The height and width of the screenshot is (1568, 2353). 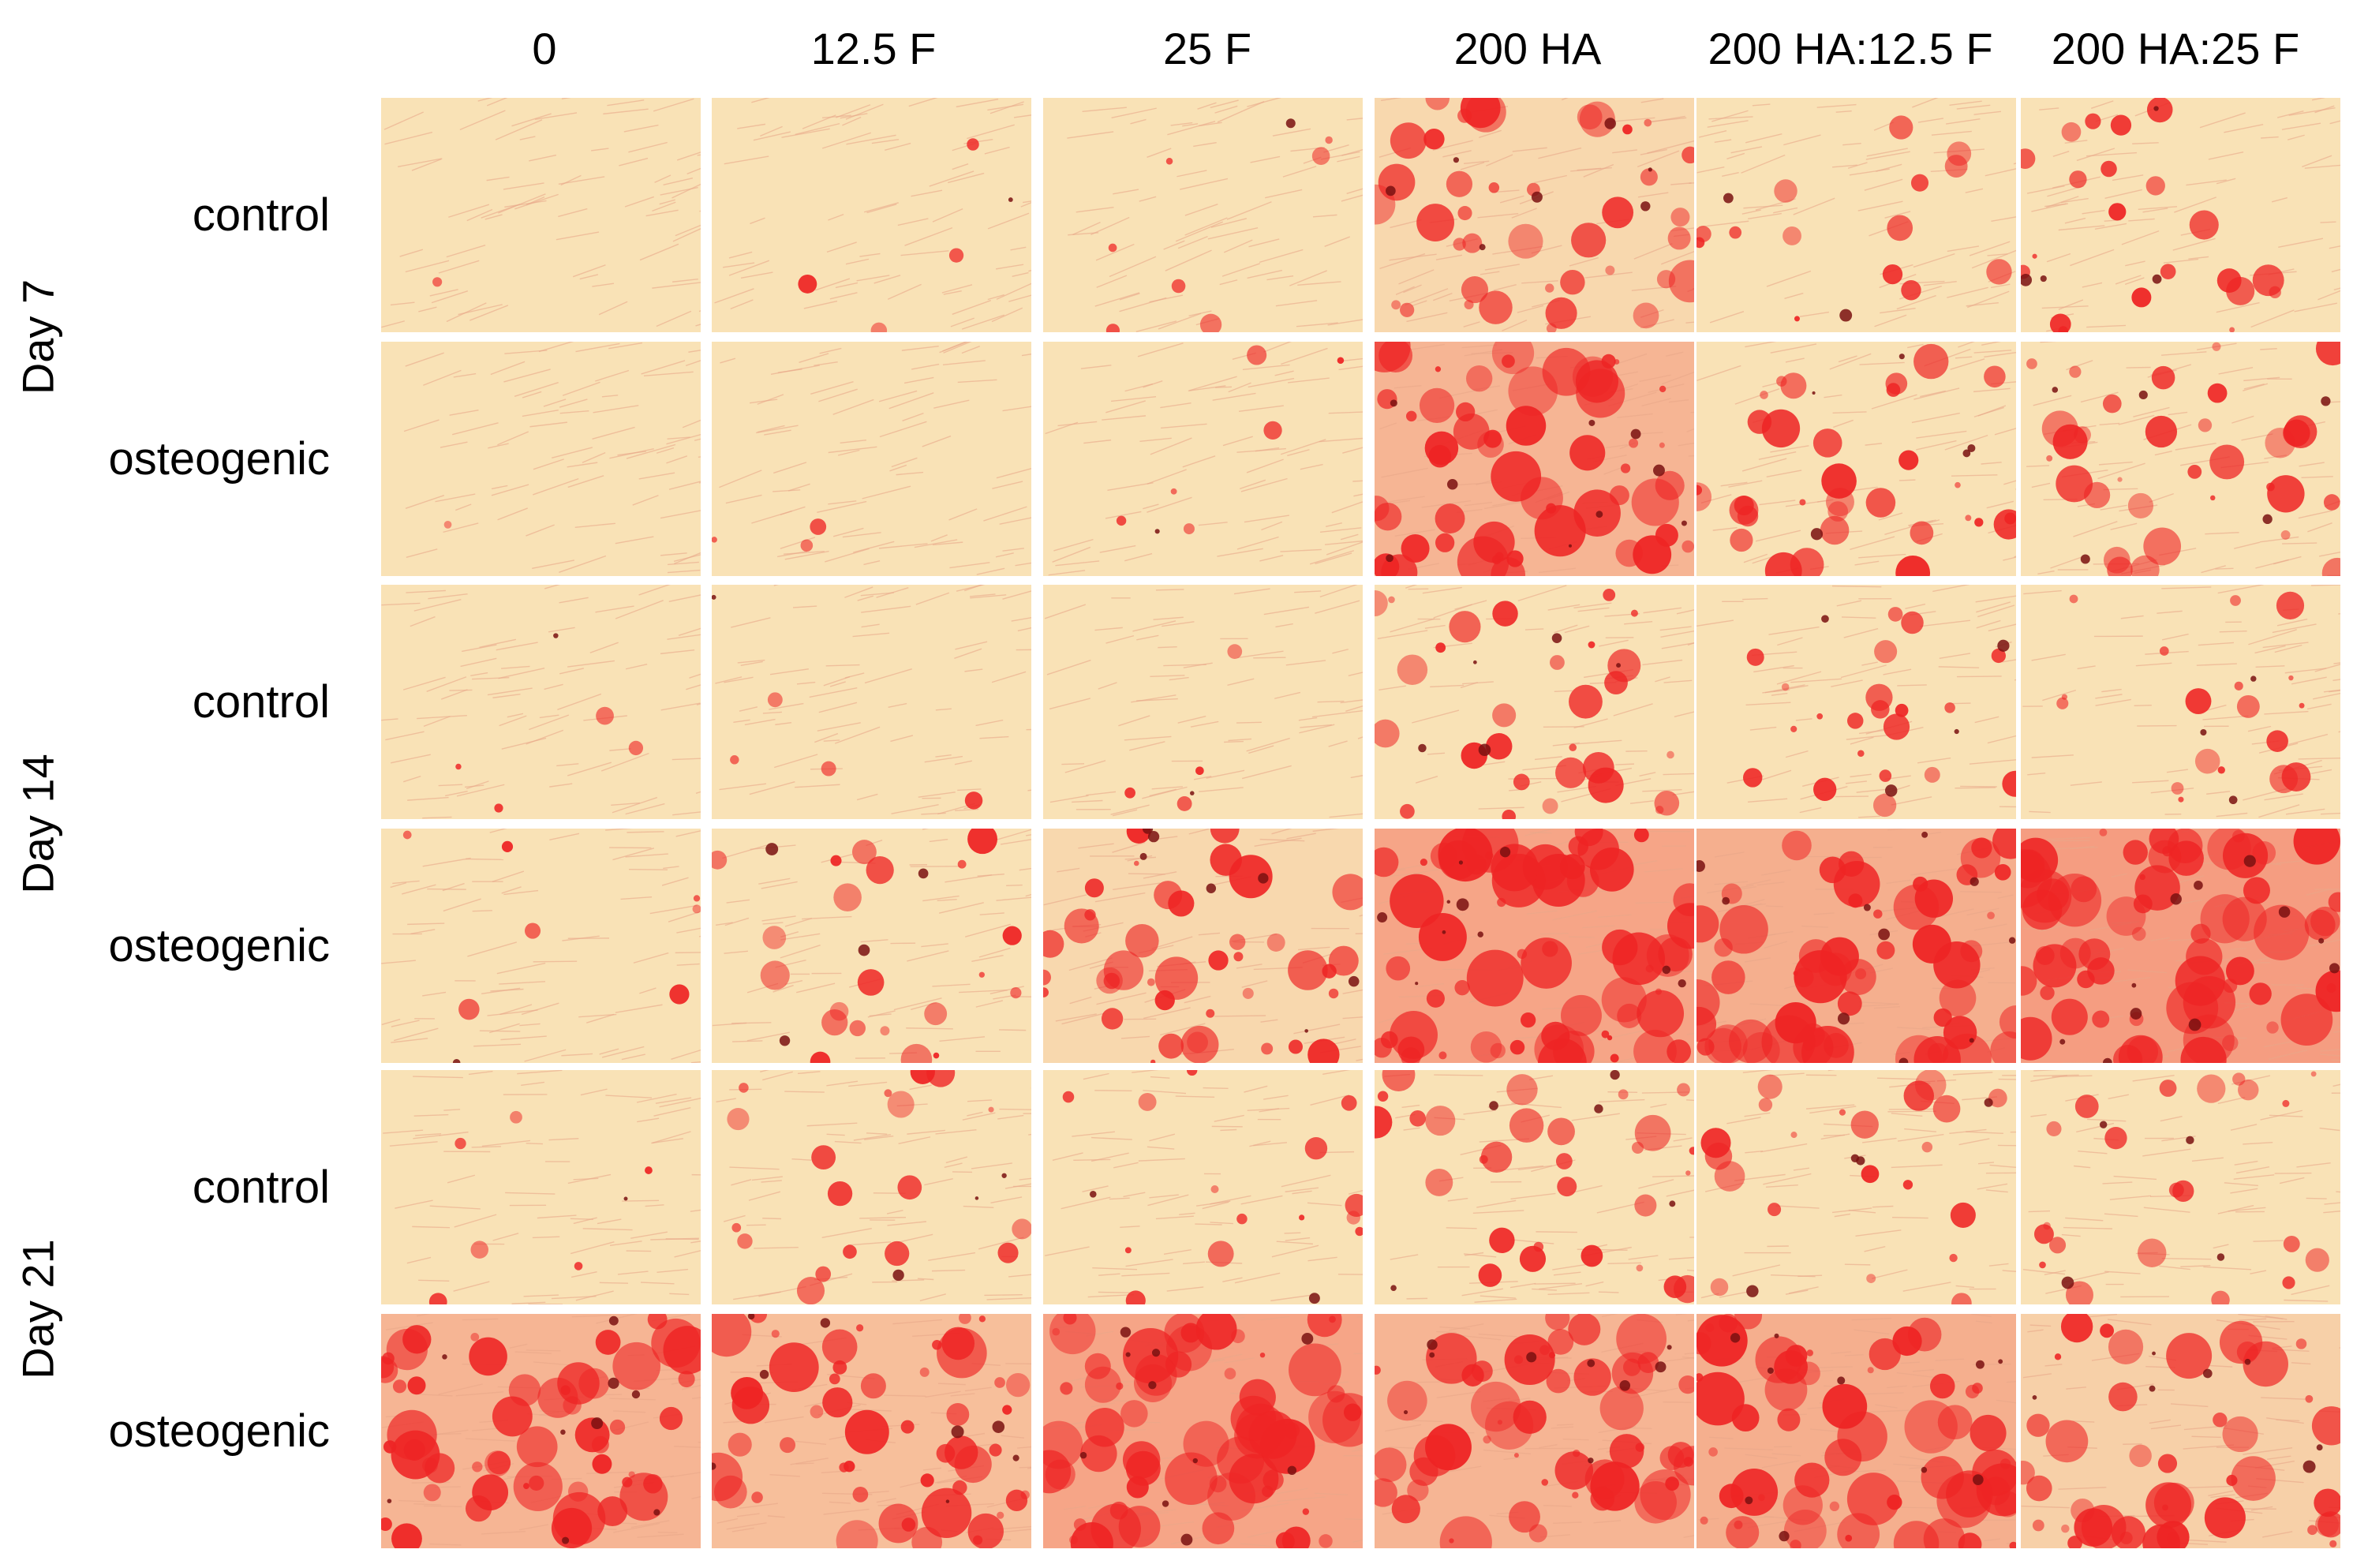 I want to click on day-label-text: Day 7, so click(x=38, y=337).